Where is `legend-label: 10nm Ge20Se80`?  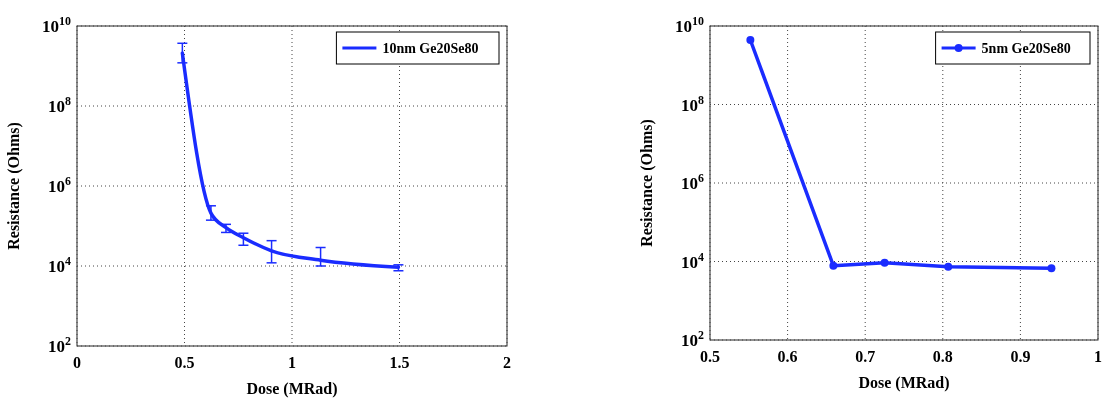
legend-label: 10nm Ge20Se80 is located at coordinates (430, 48).